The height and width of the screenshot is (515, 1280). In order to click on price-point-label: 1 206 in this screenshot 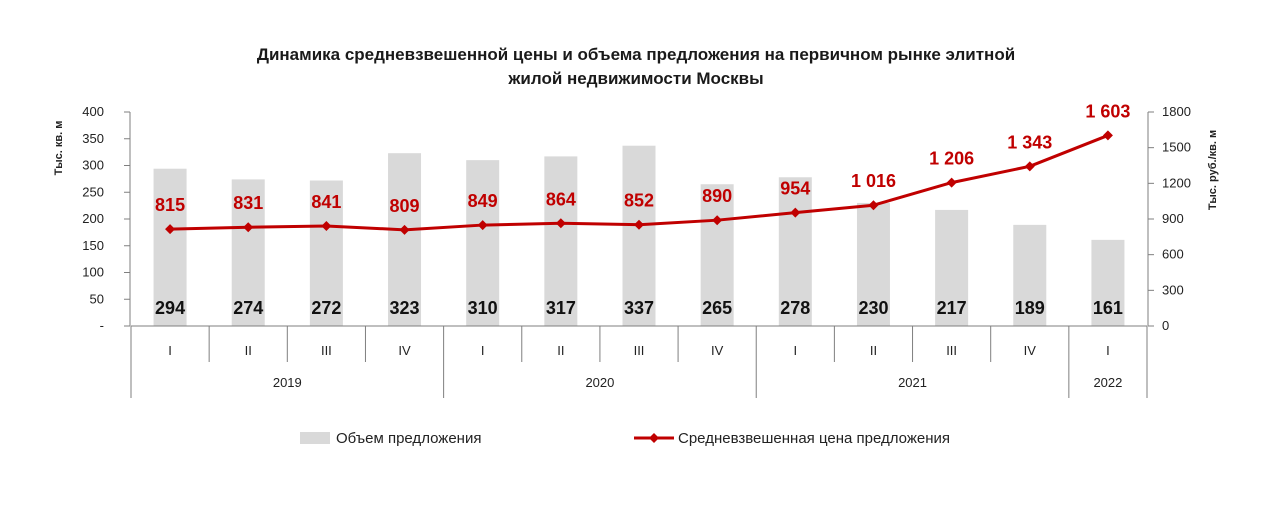, I will do `click(951, 159)`.